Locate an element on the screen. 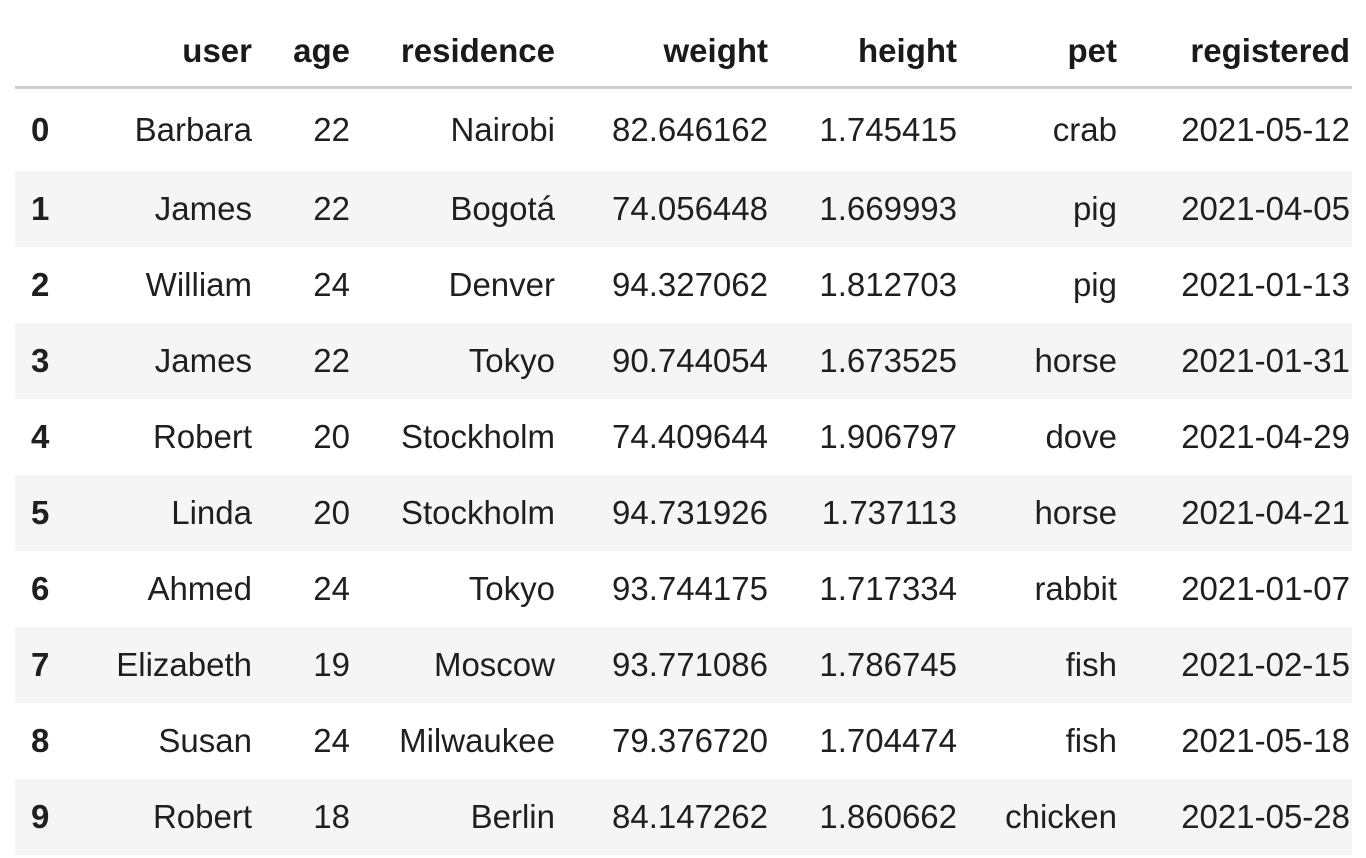 Image resolution: width=1366 pixels, height=858 pixels. cell-age: 19 is located at coordinates (331, 664).